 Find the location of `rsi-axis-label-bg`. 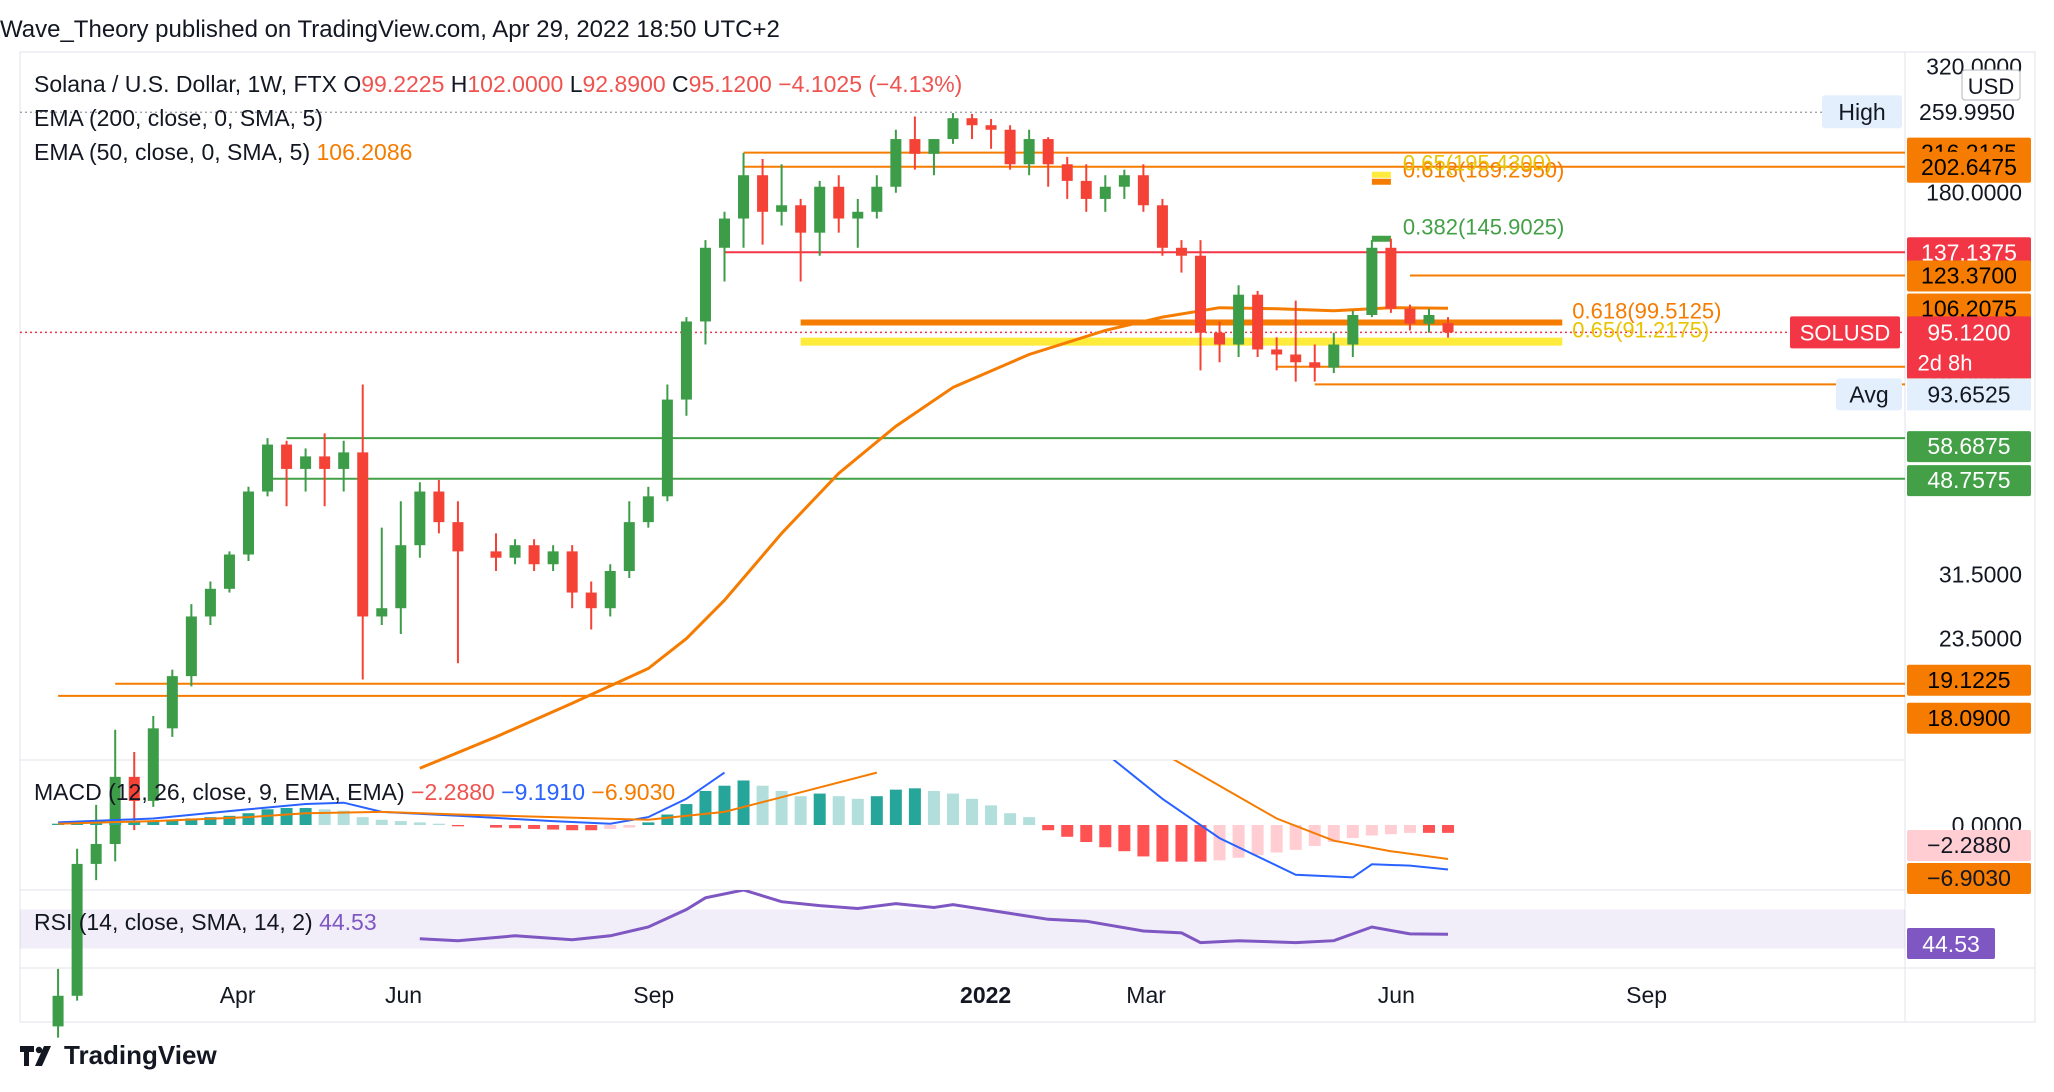

rsi-axis-label-bg is located at coordinates (1951, 943).